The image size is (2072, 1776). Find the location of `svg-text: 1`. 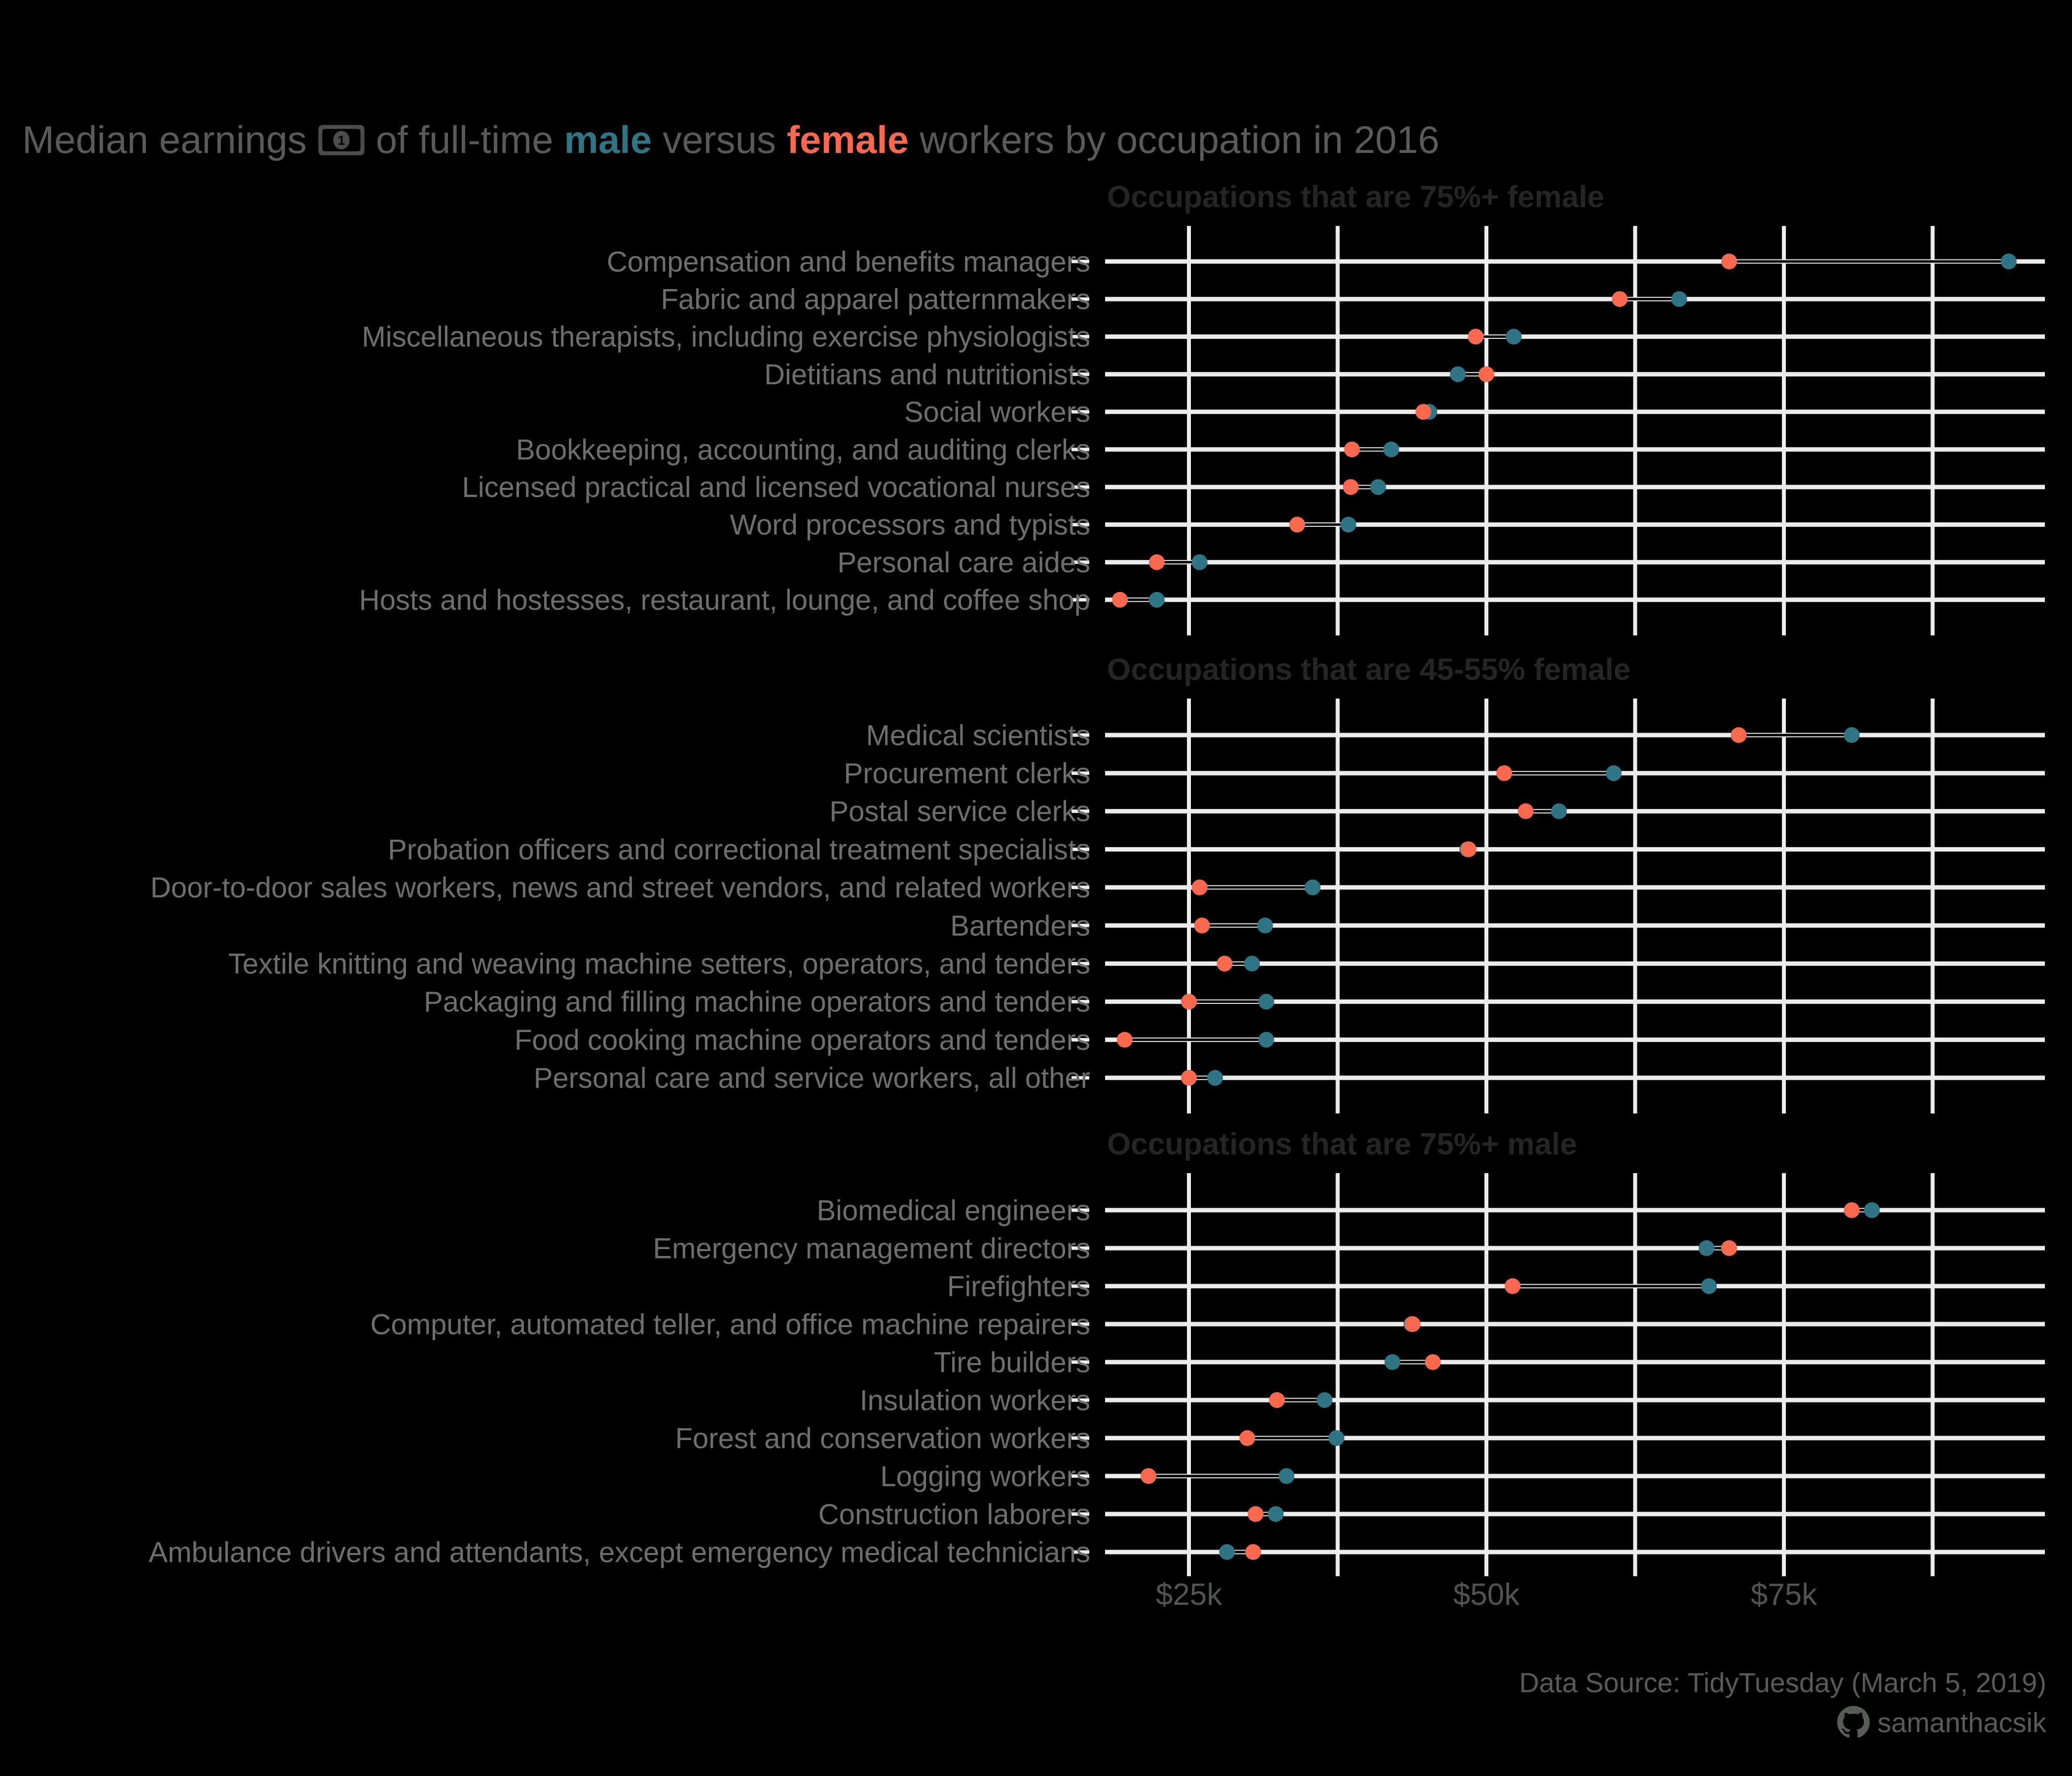

svg-text: 1 is located at coordinates (341, 141).